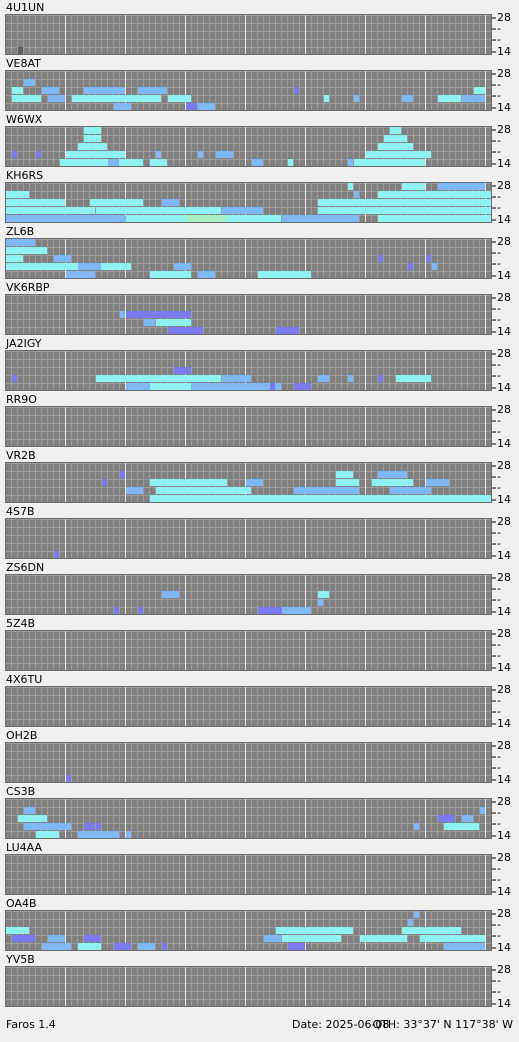 The width and height of the screenshot is (519, 1042). What do you see at coordinates (28, 287) in the screenshot?
I see `station-name: VK6RBP` at bounding box center [28, 287].